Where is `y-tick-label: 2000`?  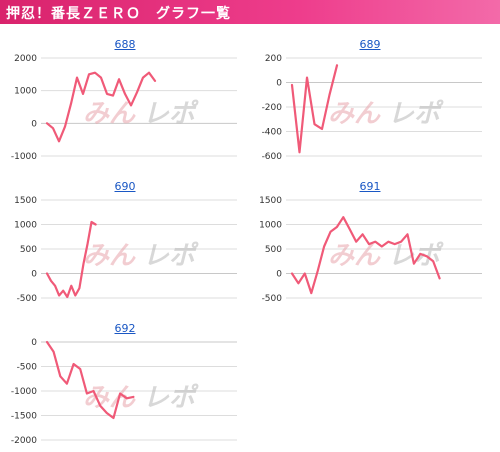 y-tick-label: 2000 is located at coordinates (25, 59).